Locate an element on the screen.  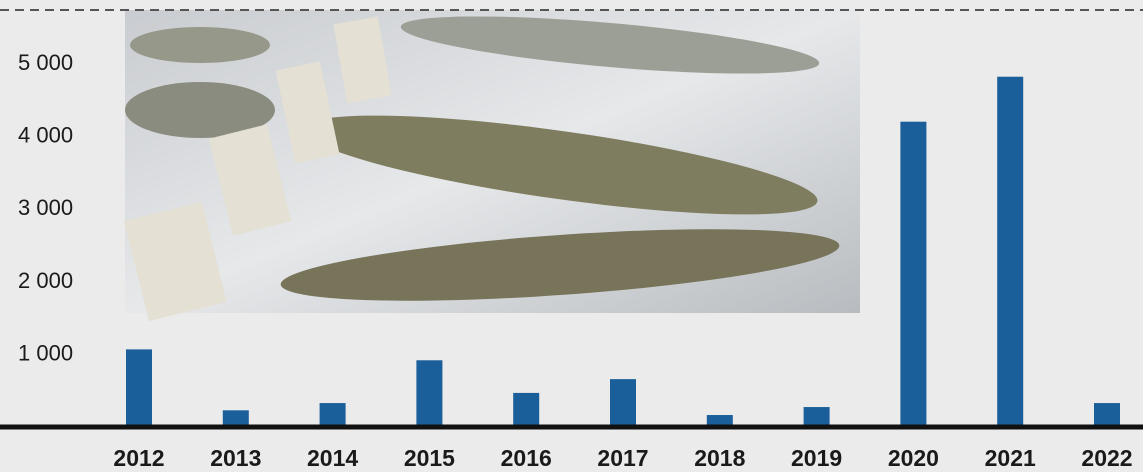
x-tick-label: 2021 is located at coordinates (1010, 458).